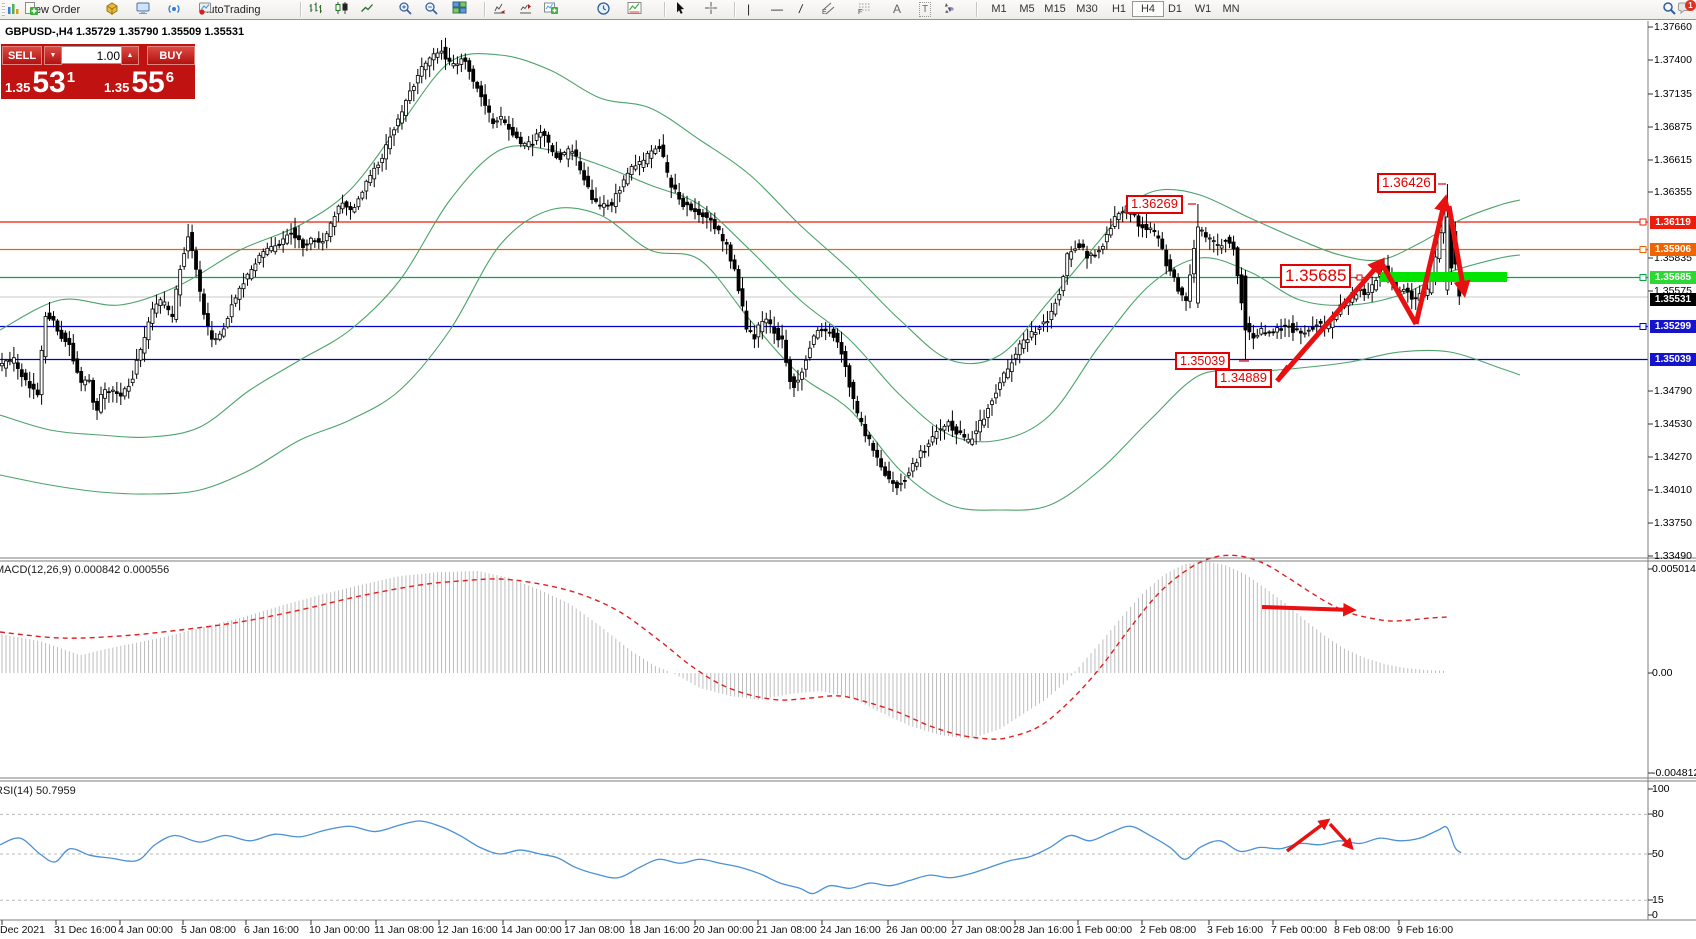 This screenshot has width=1696, height=939. What do you see at coordinates (145, 930) in the screenshot?
I see `time-tick-label: 4 Jan 00:00` at bounding box center [145, 930].